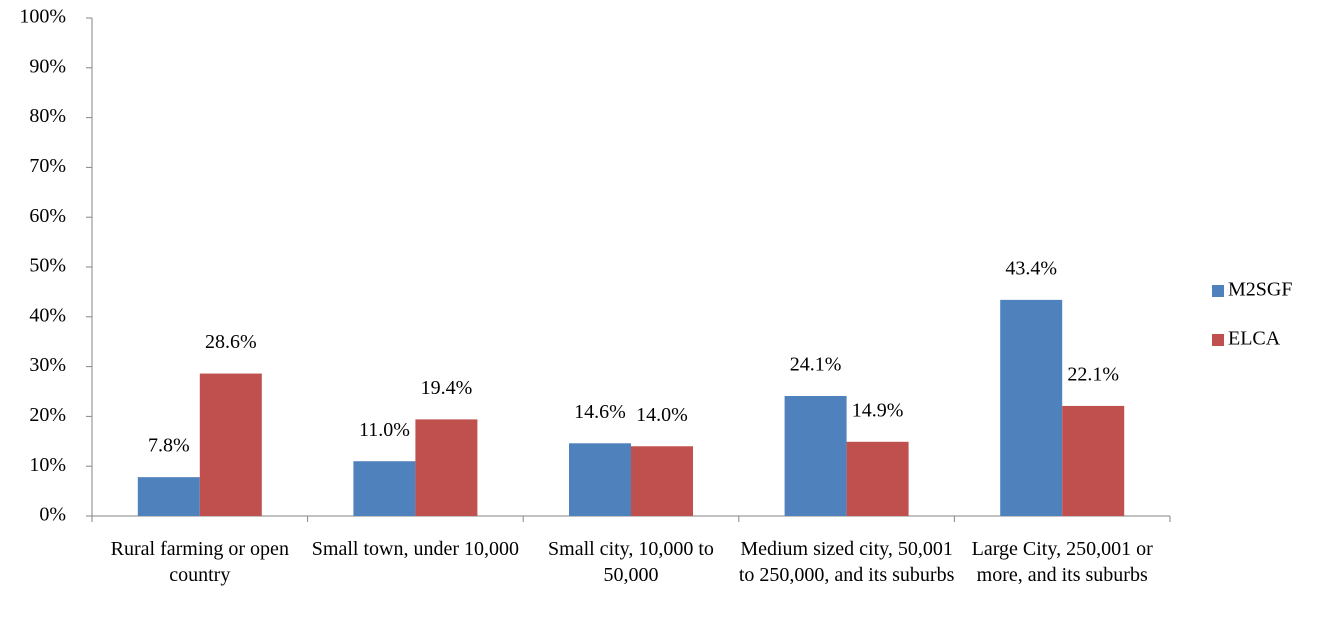 The width and height of the screenshot is (1333, 621). Describe the element at coordinates (1260, 290) in the screenshot. I see `legend-label: M2SGF` at that location.